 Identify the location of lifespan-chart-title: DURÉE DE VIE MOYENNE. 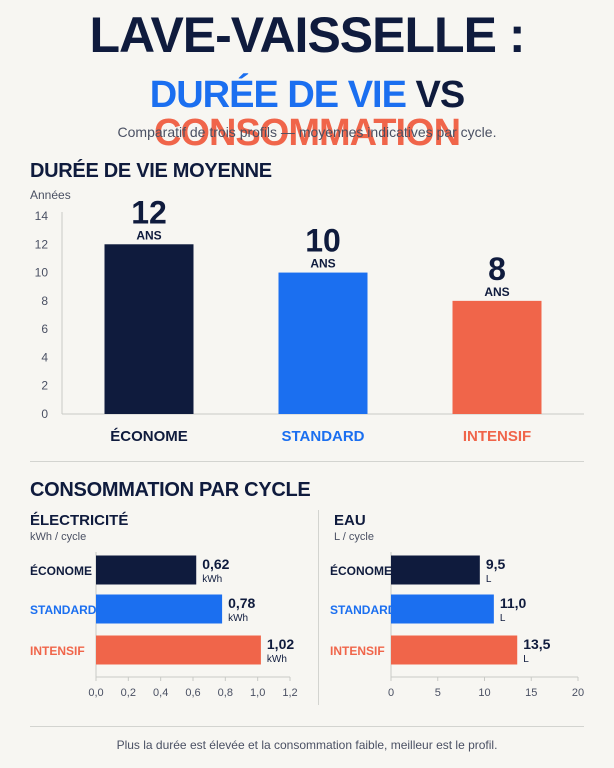
(151, 171).